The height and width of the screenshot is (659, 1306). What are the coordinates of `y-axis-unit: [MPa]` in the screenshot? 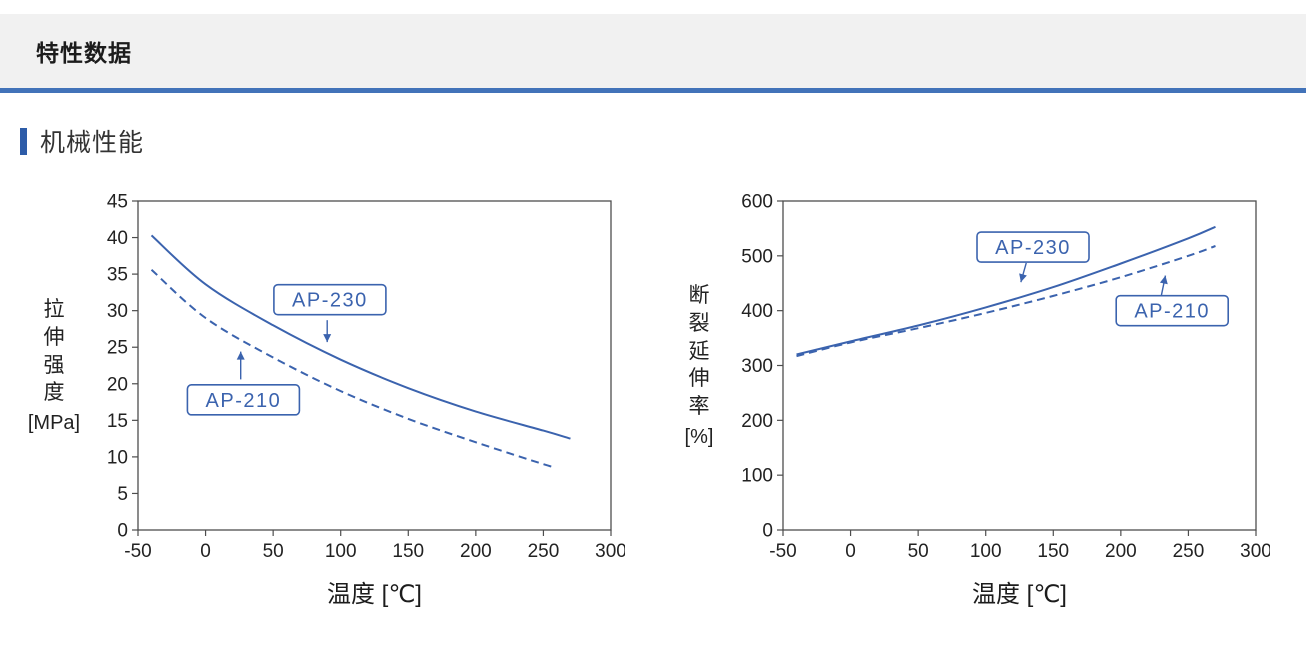 It's located at (54, 422).